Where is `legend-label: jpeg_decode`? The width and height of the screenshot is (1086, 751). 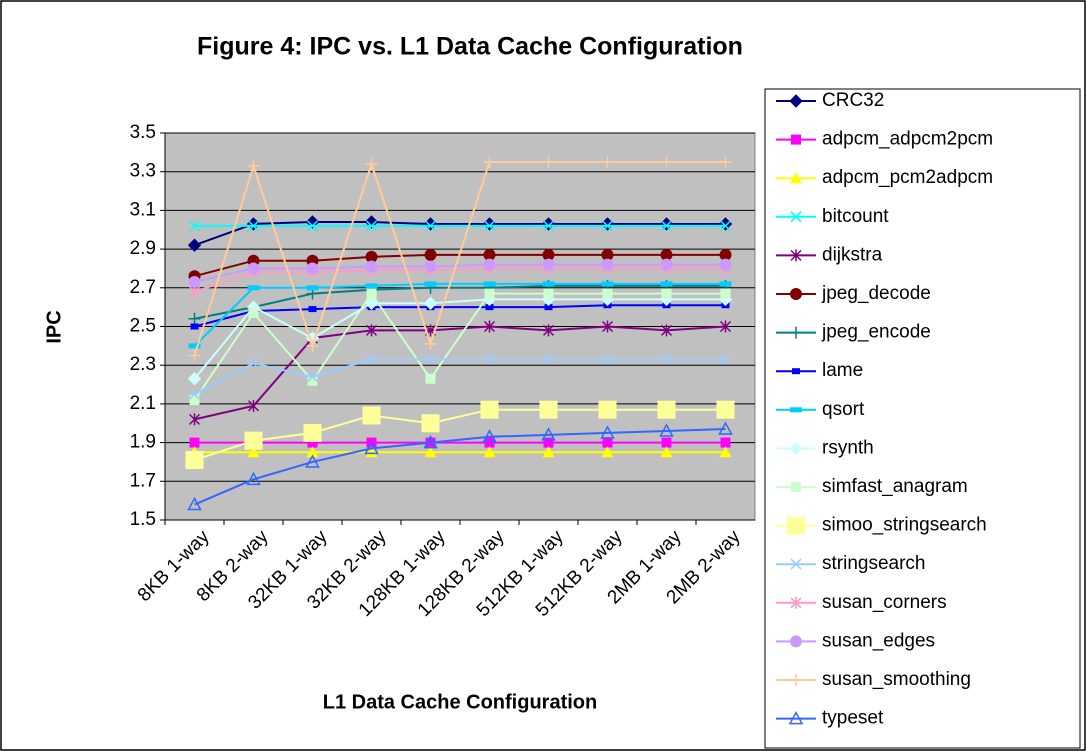 legend-label: jpeg_decode is located at coordinates (876, 293).